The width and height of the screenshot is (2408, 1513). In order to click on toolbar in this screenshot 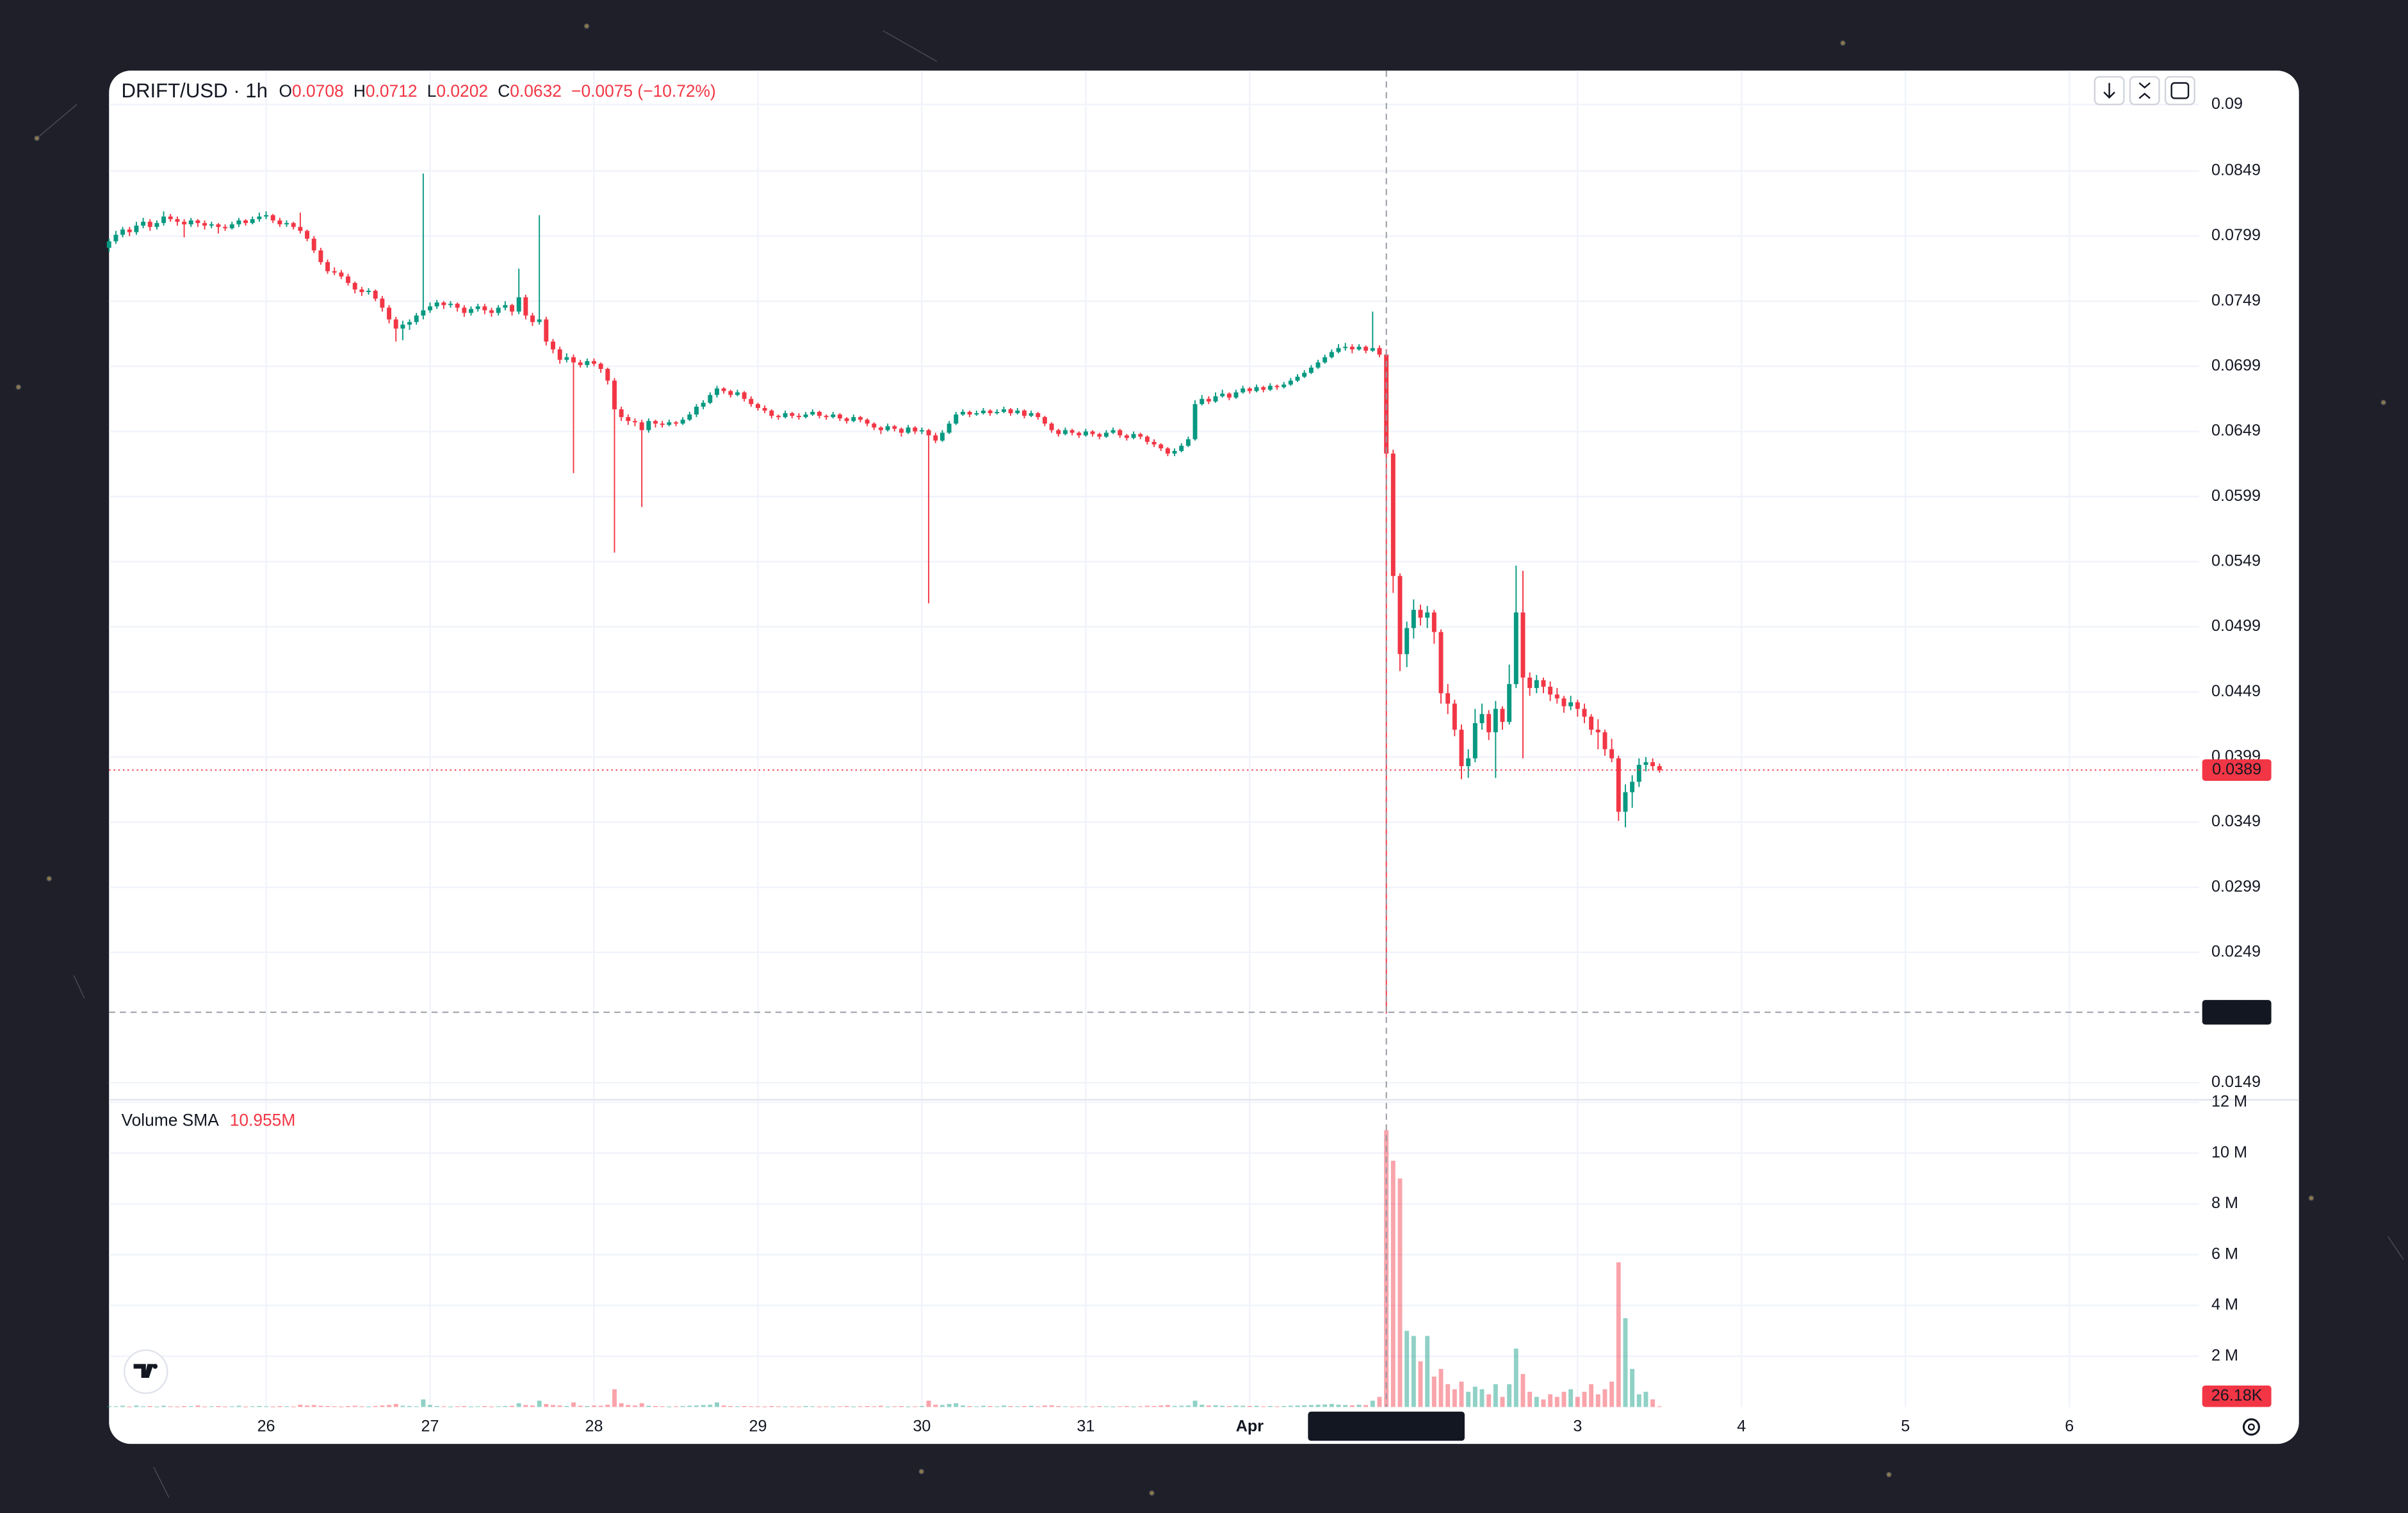, I will do `click(2144, 91)`.